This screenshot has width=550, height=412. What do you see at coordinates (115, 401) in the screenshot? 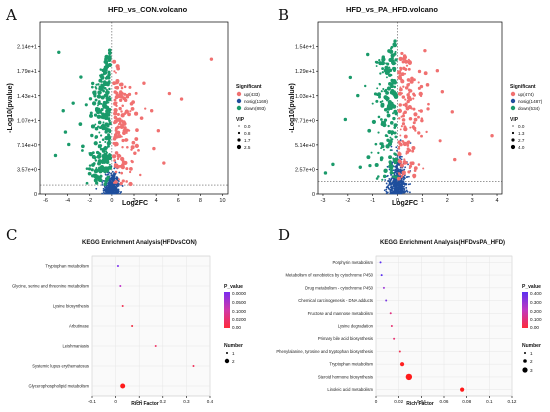
I see `kegg-c-xtick-label-1: 0` at bounding box center [115, 401].